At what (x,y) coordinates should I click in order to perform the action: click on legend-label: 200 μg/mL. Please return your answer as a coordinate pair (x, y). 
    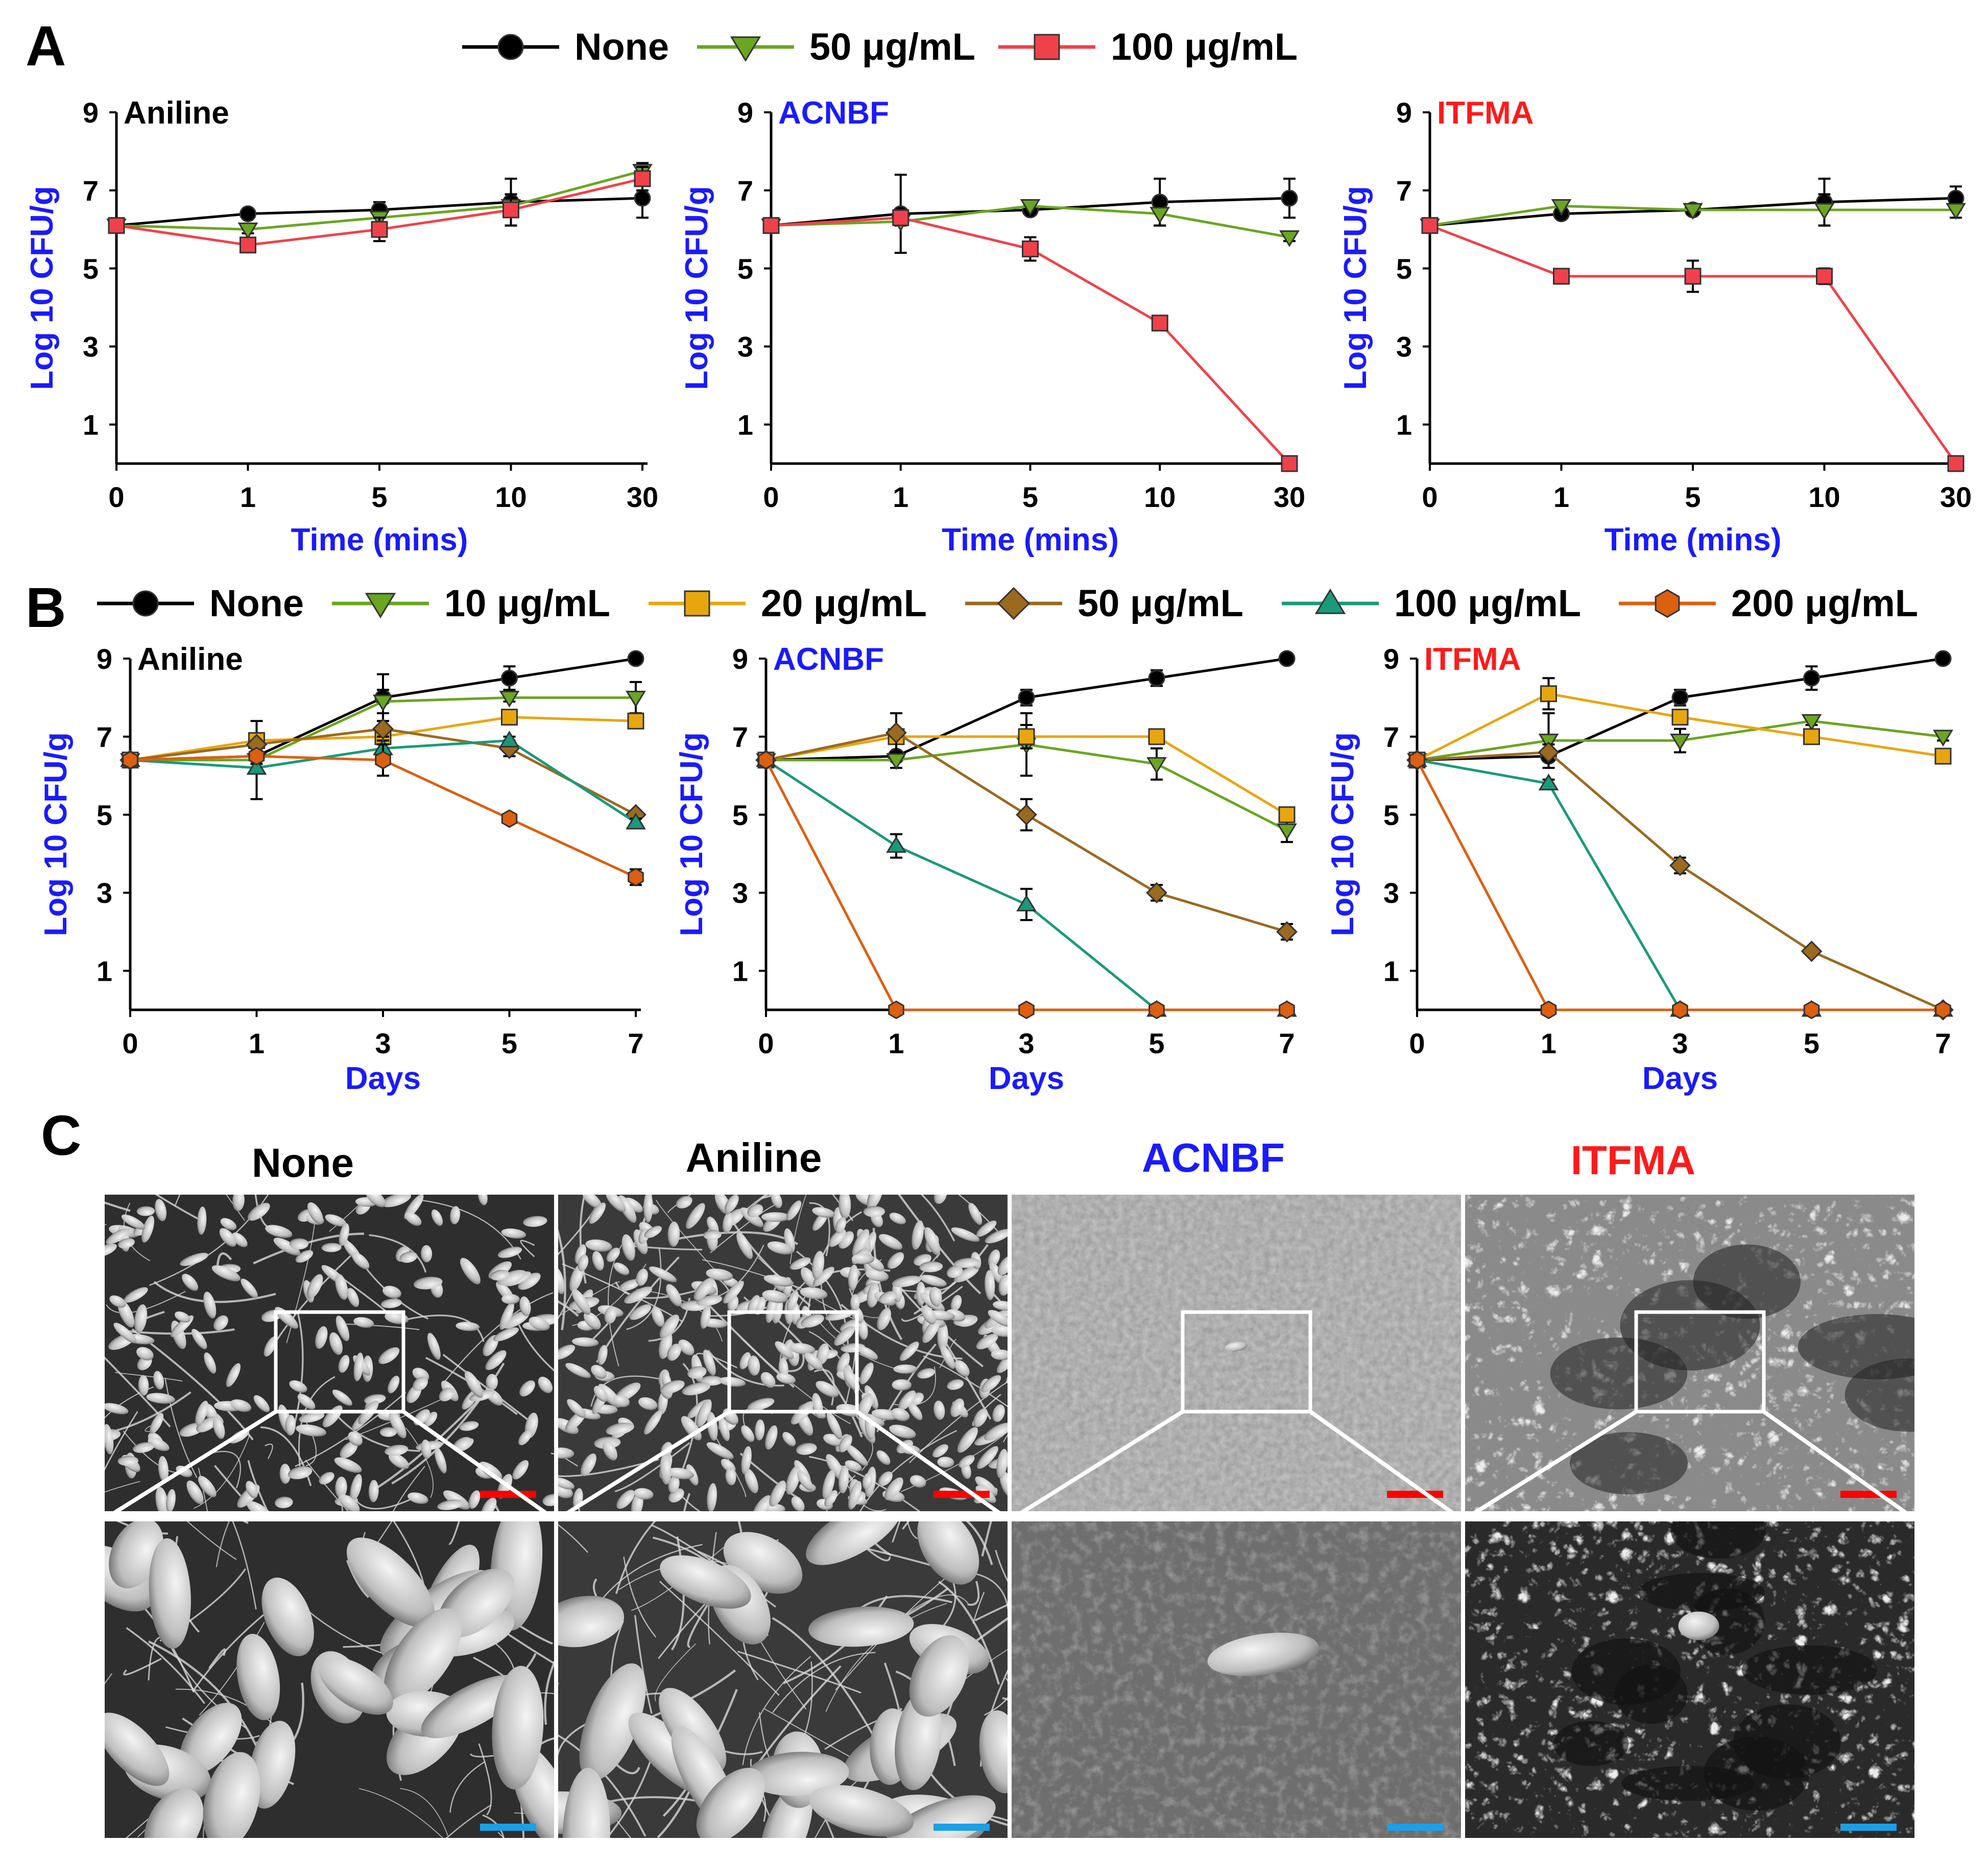
    Looking at the image, I should click on (1825, 603).